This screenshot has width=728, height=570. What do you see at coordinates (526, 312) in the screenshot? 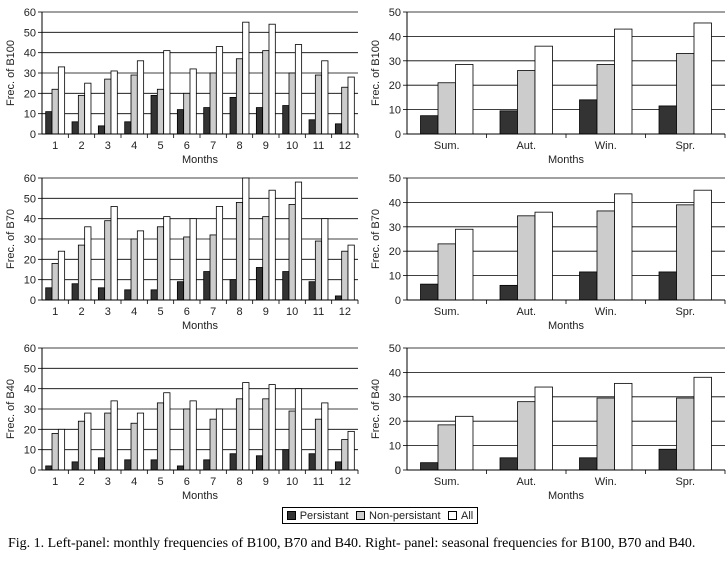
I see `x-tick-label: Aut.` at bounding box center [526, 312].